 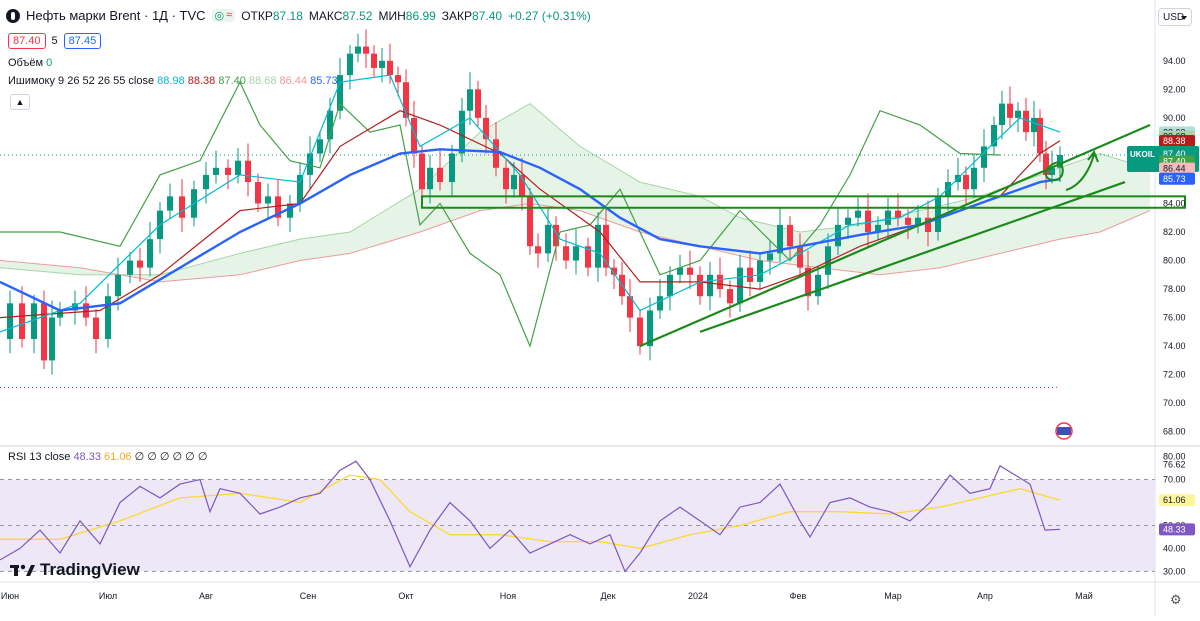 What do you see at coordinates (26, 63) in the screenshot?
I see `volume-label: Объём` at bounding box center [26, 63].